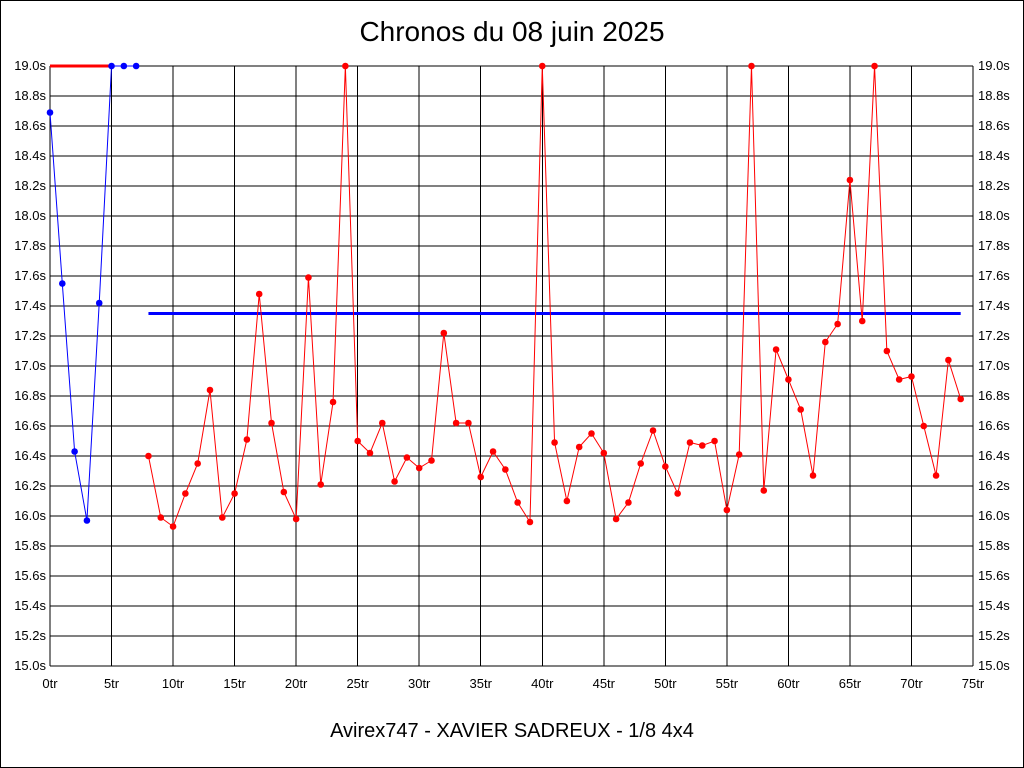 The height and width of the screenshot is (768, 1024). I want to click on y-tick-label-right: 16.6s, so click(994, 425).